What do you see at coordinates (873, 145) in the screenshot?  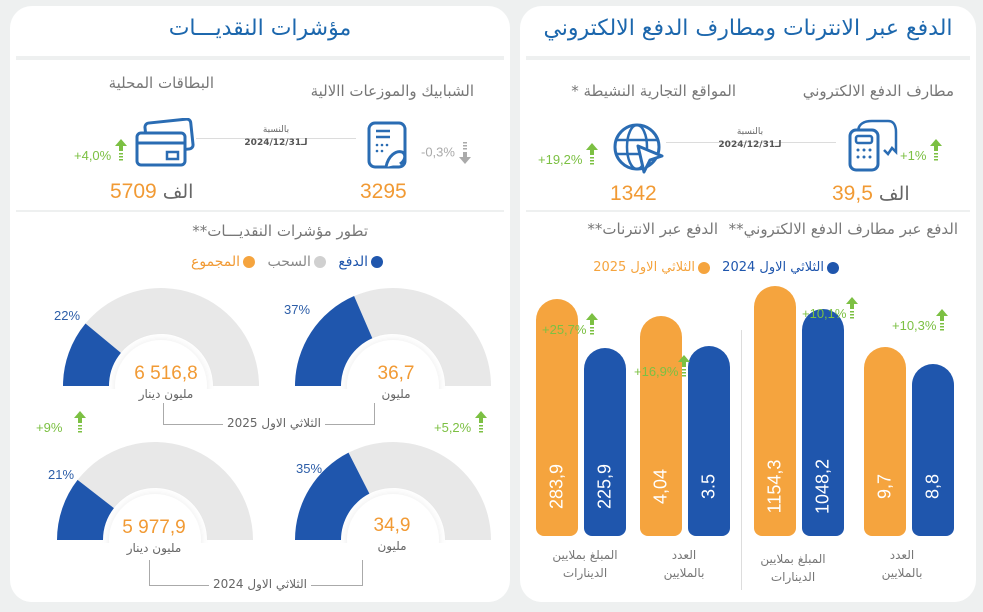 I see `payment-terminal-icon` at bounding box center [873, 145].